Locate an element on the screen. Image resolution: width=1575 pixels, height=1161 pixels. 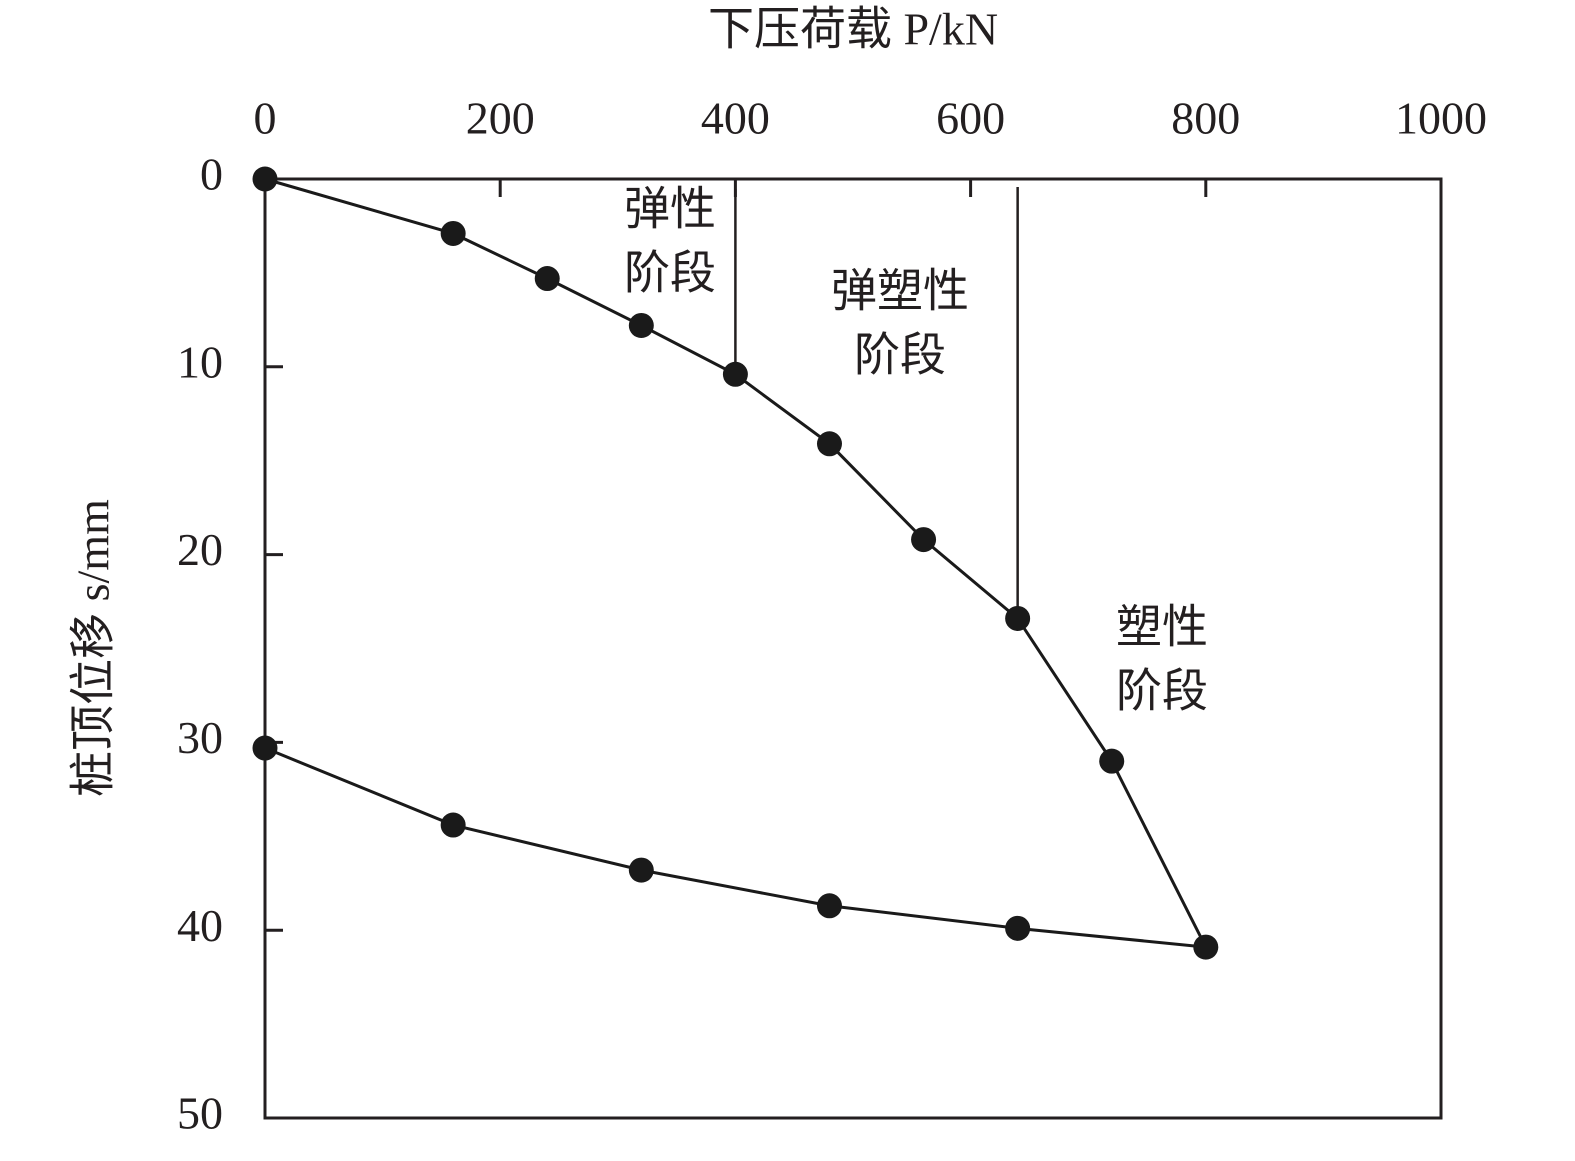
x-tick-label: 400 is located at coordinates (735, 118).